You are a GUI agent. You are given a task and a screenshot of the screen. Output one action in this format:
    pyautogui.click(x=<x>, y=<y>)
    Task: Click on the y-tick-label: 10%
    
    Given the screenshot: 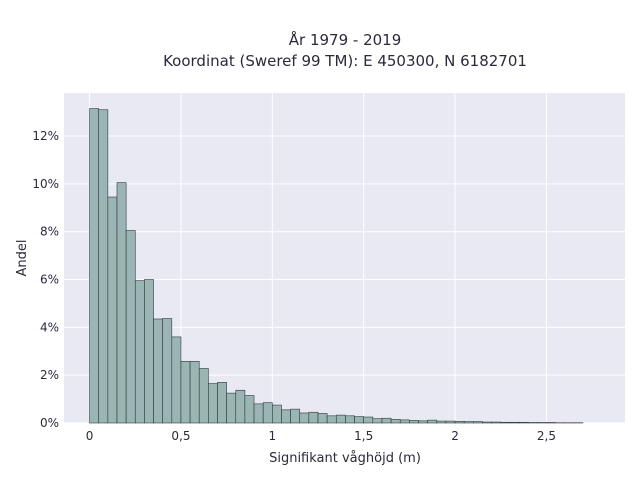 What is the action you would take?
    pyautogui.click(x=45, y=184)
    